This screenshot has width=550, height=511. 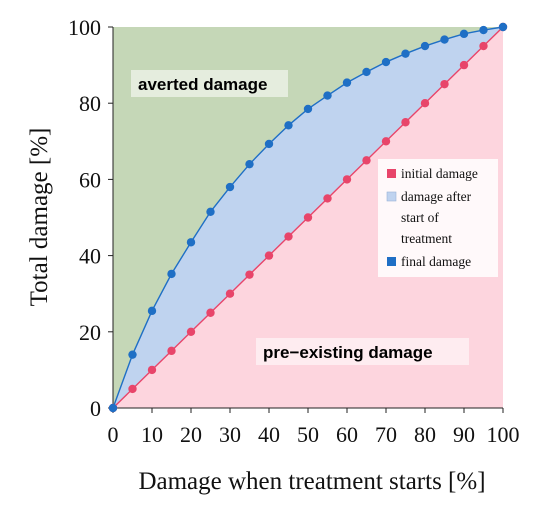 I want to click on legend-label-after-1: damage after, so click(x=436, y=196).